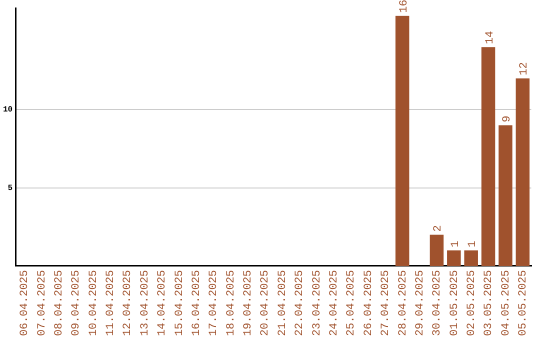 This screenshot has height=340, width=540. I want to click on x-tick-label: 18.04.2025, so click(231, 303).